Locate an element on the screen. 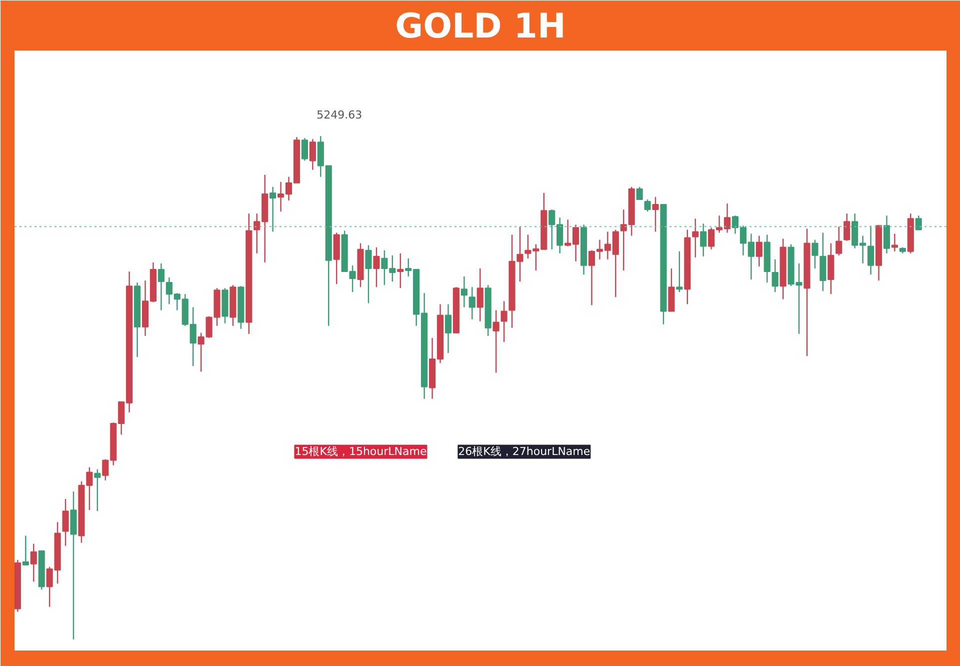 Image resolution: width=960 pixels, height=666 pixels. annotation: 26根K线，27hourLName is located at coordinates (524, 451).